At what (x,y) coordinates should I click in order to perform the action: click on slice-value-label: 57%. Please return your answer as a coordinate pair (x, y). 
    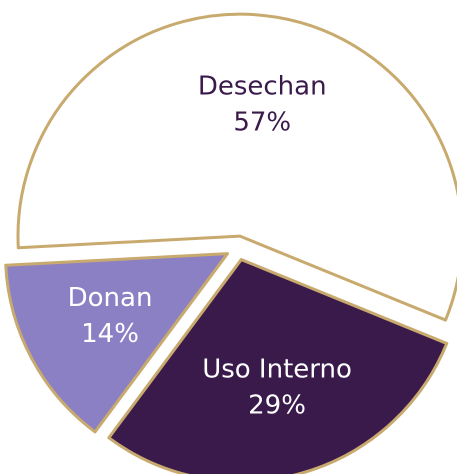
    Looking at the image, I should click on (262, 122).